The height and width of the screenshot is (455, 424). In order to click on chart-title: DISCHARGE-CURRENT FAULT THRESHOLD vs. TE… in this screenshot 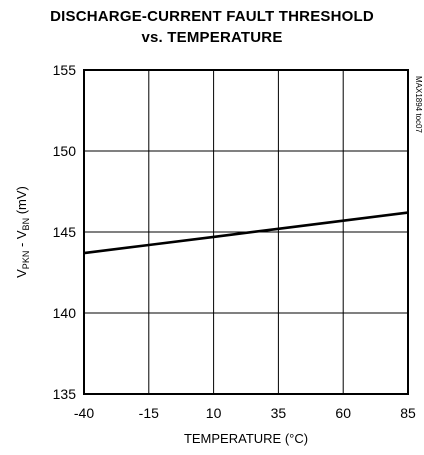, I will do `click(212, 27)`.